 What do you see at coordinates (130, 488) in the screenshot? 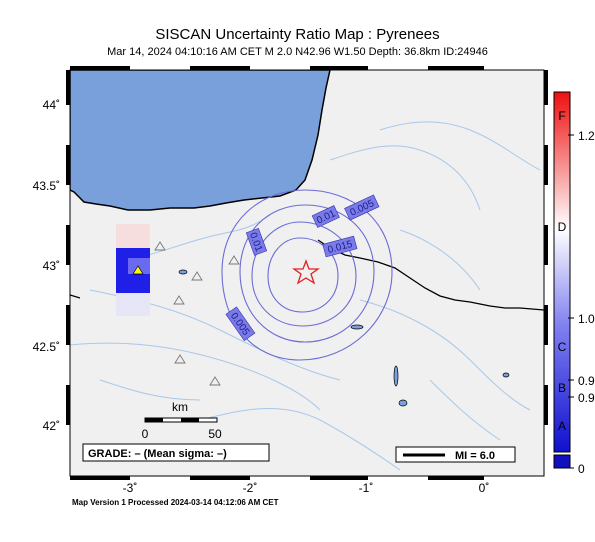
I see `lon-tick: -3˚` at bounding box center [130, 488].